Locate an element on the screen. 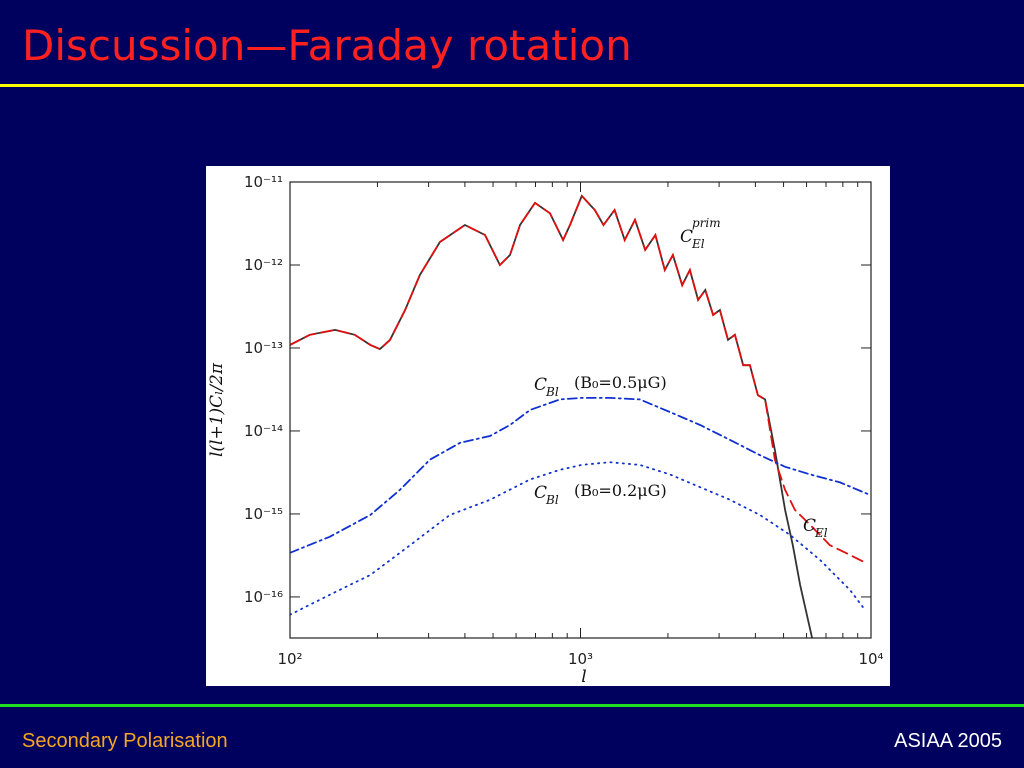 This screenshot has height=768, width=1024. x-axis-label: l is located at coordinates (583, 677).